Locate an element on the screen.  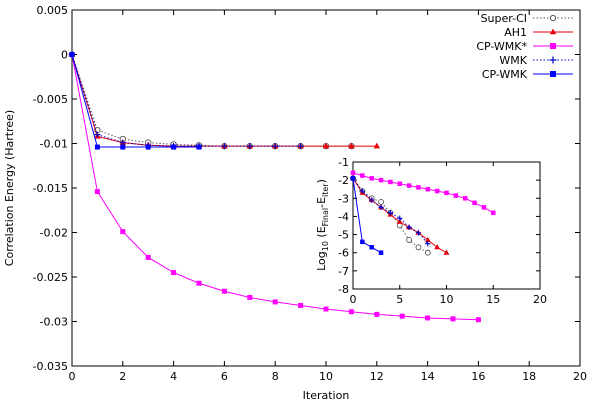
main-y-tick-label: -0.005 is located at coordinates (50, 99).